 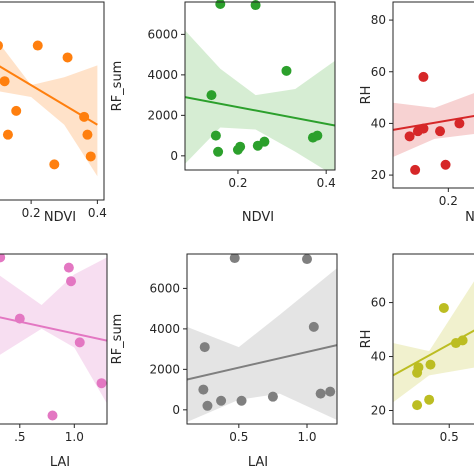 I want to click on p5-ticks: 0.5 1.0 0 2000 4000 6000, so click(x=232, y=362).